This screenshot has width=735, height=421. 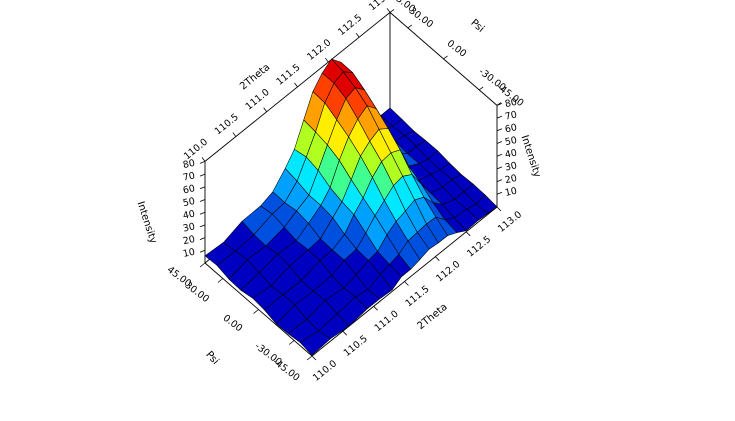 I want to click on back-2theta-tick-label: 112.0, so click(x=319, y=50).